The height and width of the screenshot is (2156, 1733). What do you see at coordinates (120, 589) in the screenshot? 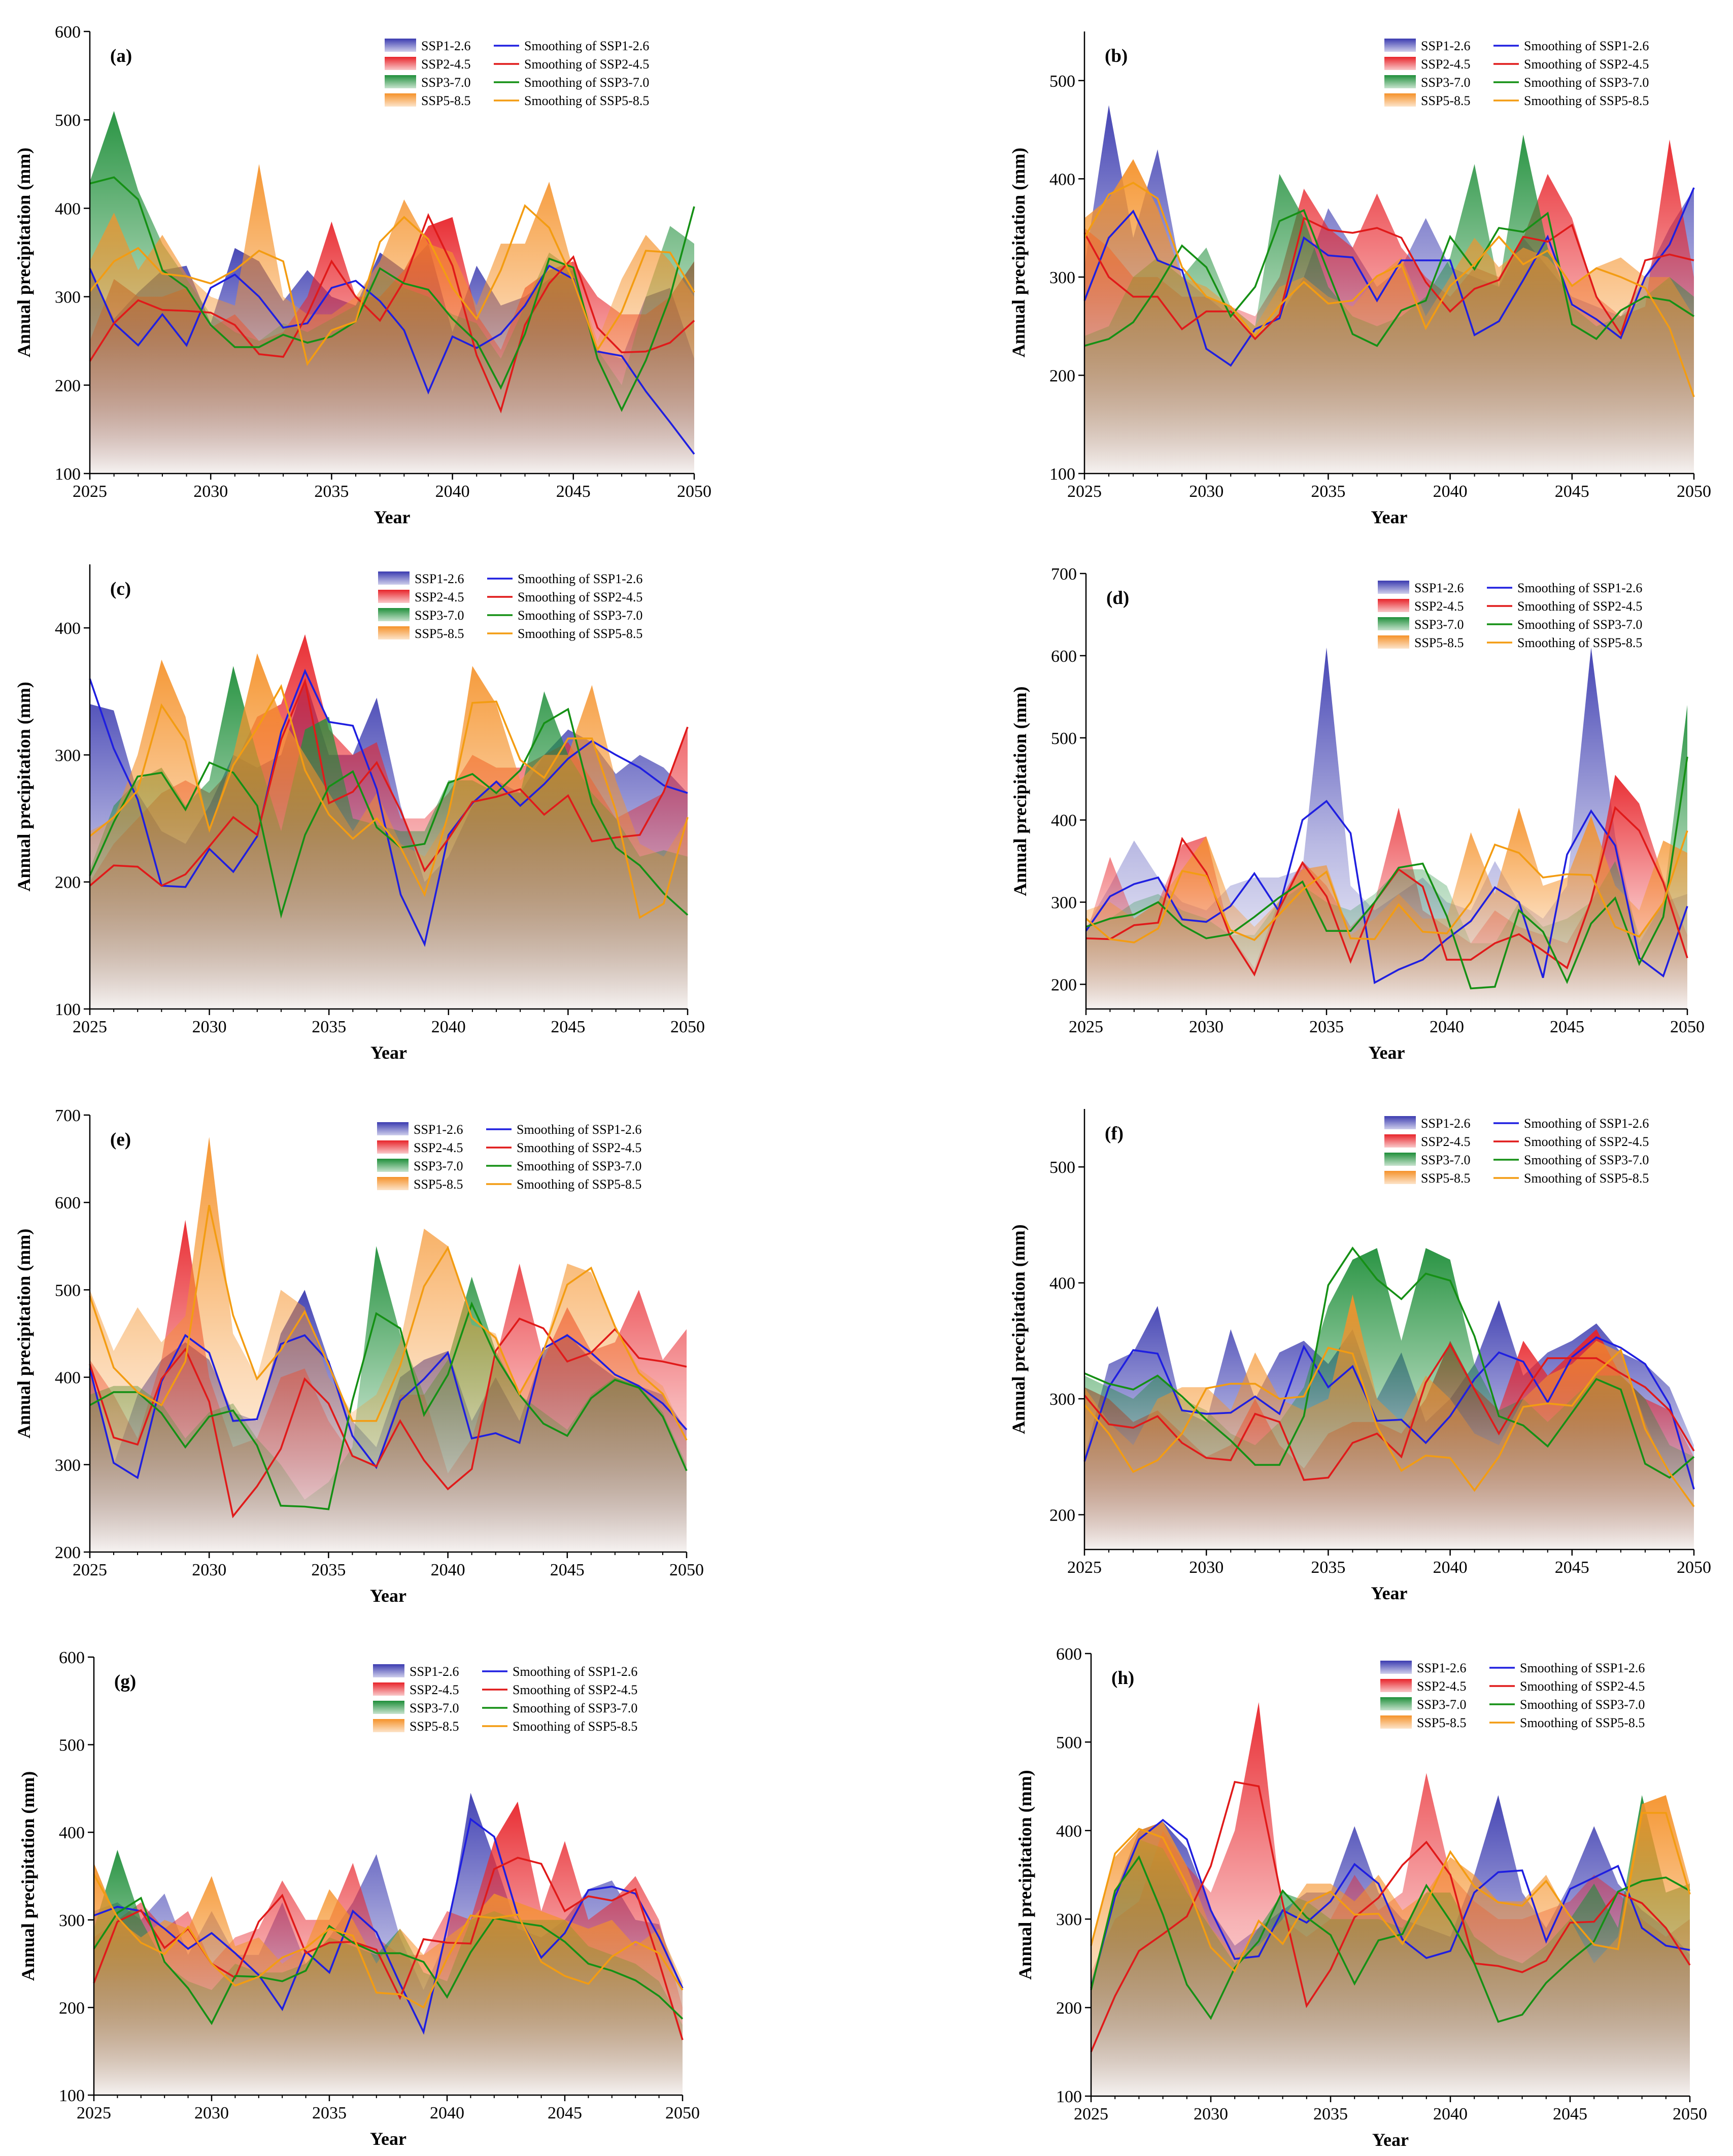
I see `panel-label: (c)` at bounding box center [120, 589].